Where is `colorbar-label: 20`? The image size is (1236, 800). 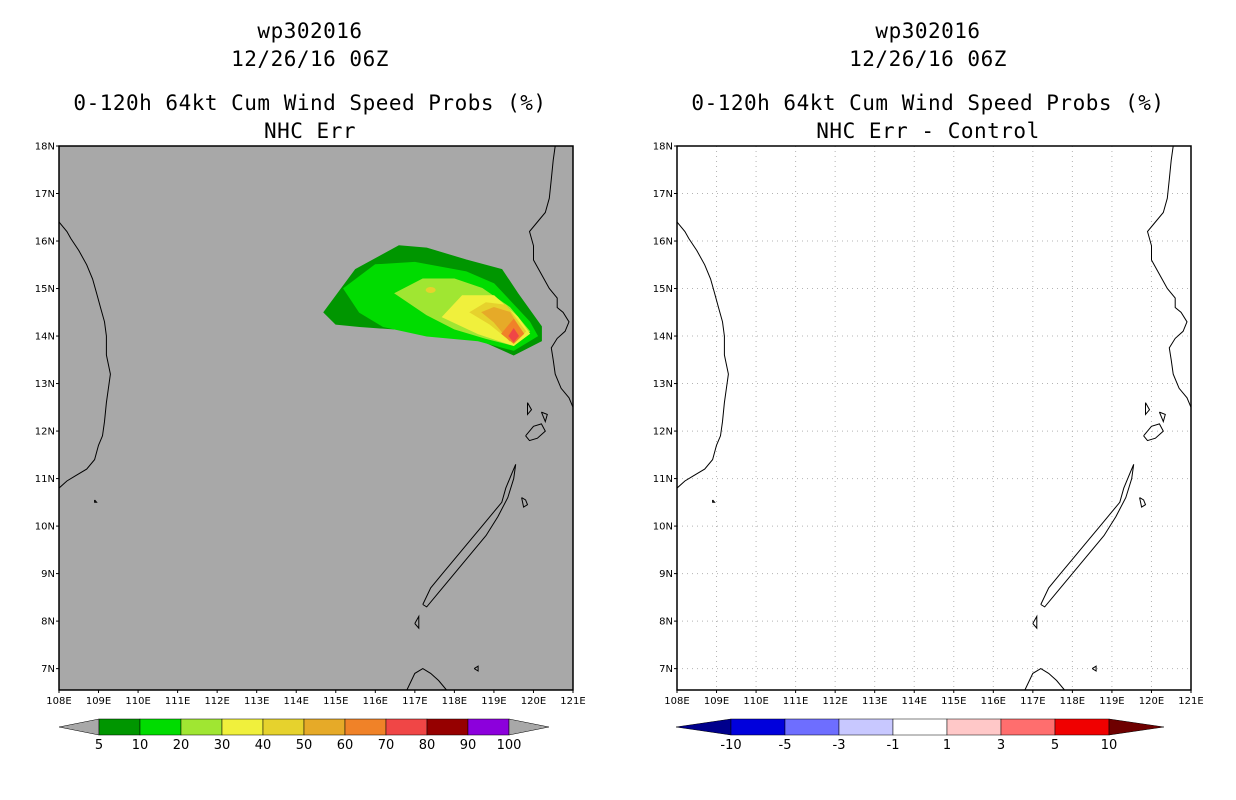 colorbar-label: 20 is located at coordinates (181, 745).